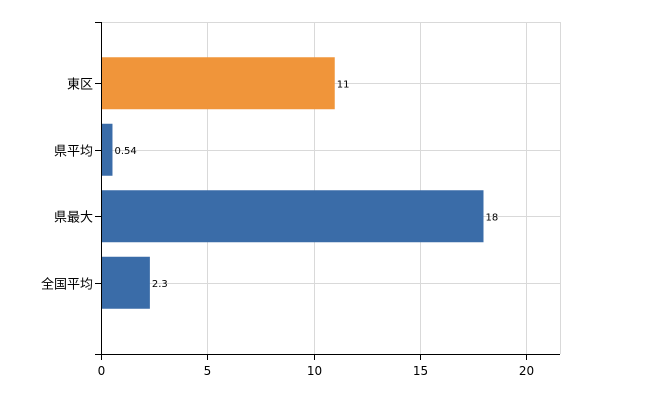 Image resolution: width=650 pixels, height=400 pixels. Describe the element at coordinates (420, 371) in the screenshot. I see `x-tick-label: 15` at that location.